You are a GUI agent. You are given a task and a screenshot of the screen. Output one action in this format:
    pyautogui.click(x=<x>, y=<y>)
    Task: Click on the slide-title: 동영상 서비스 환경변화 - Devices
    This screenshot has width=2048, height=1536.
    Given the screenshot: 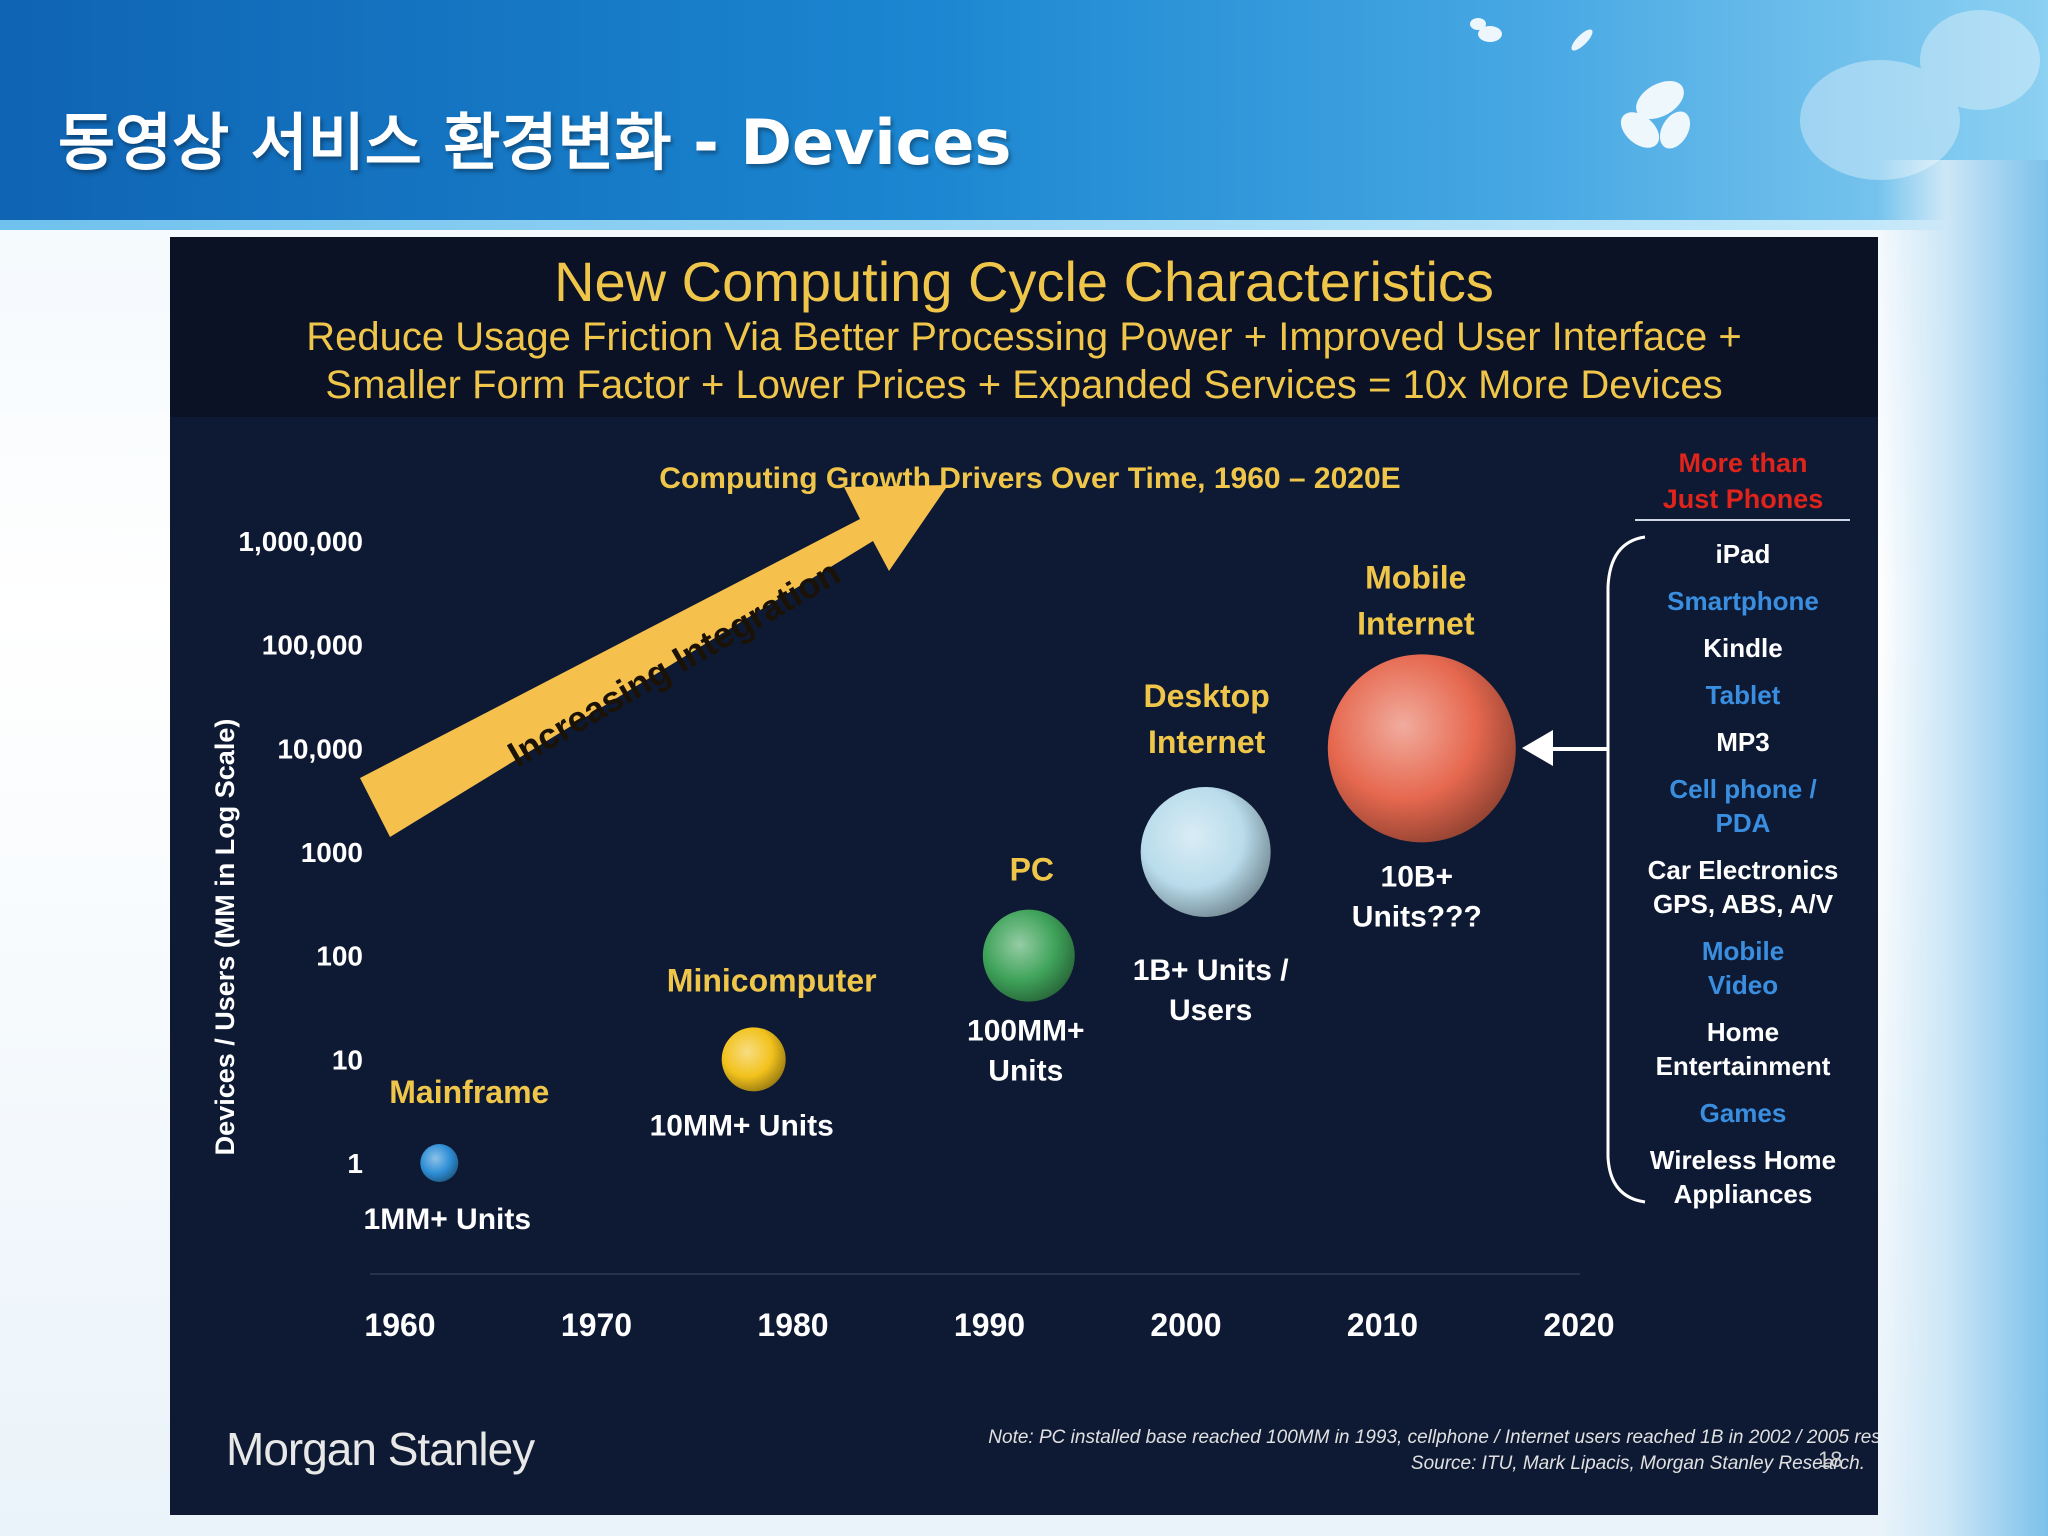 What is the action you would take?
    pyautogui.click(x=535, y=142)
    